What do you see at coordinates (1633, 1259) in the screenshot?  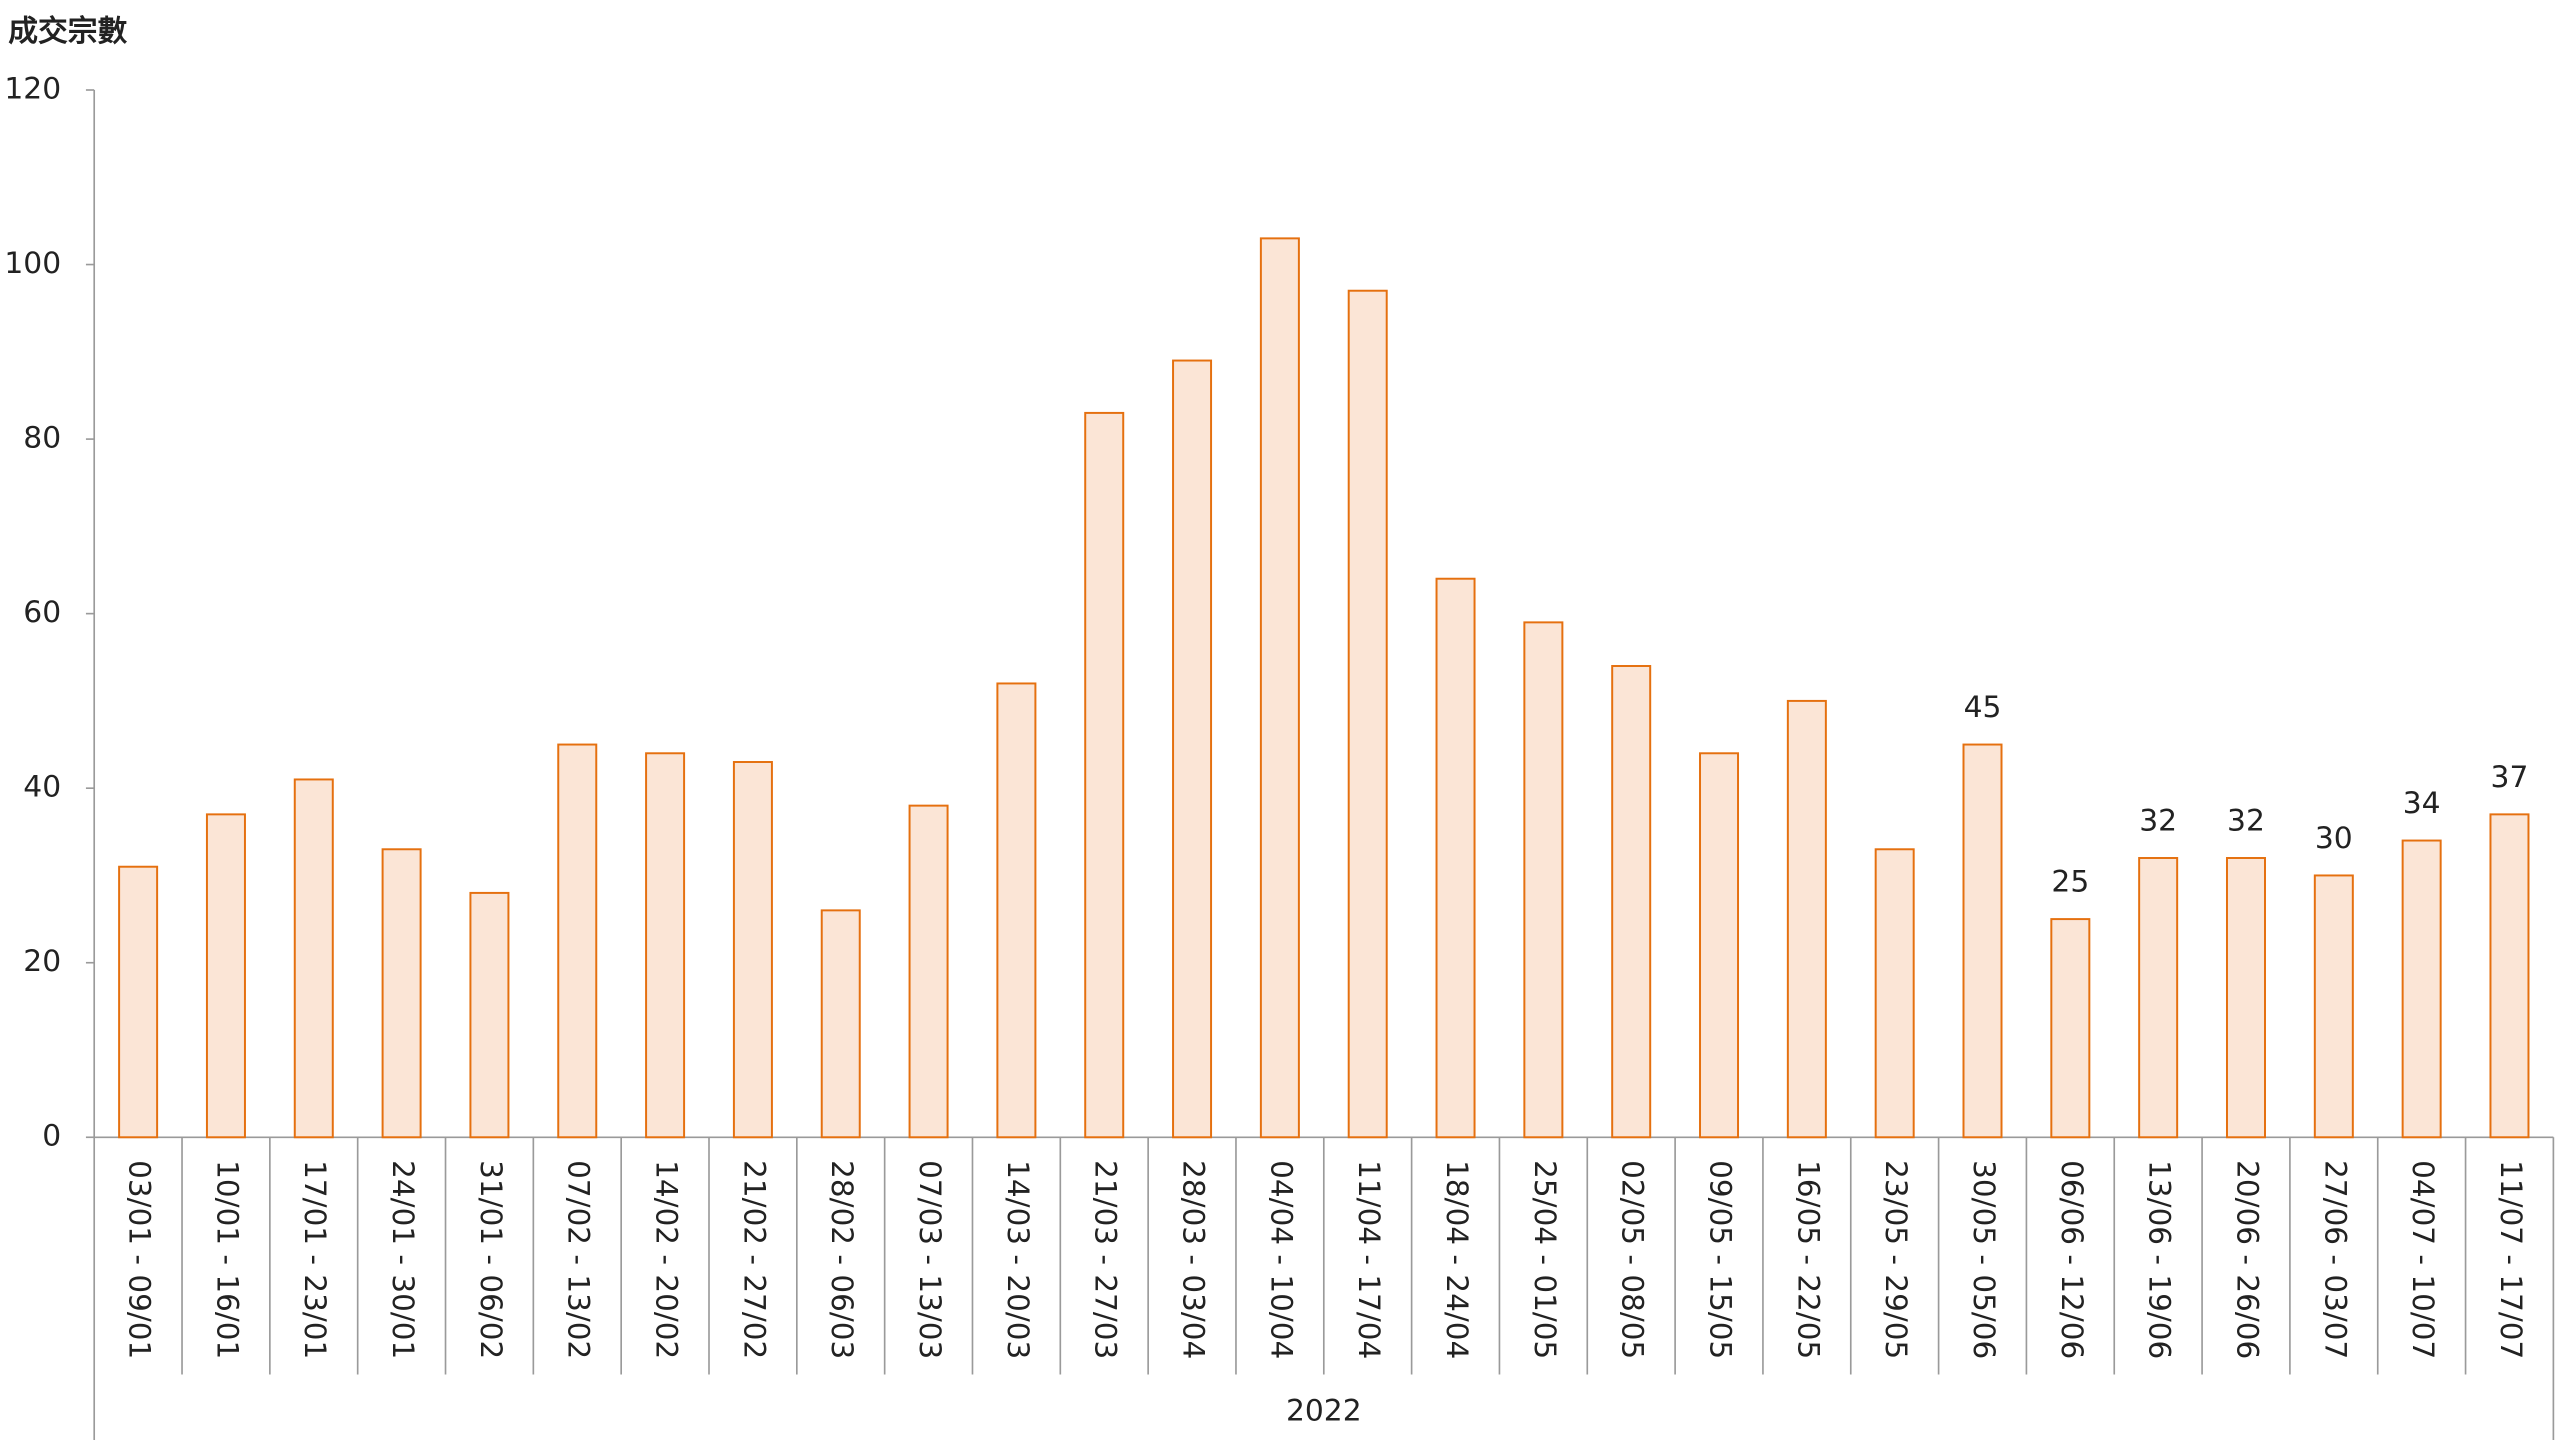 I see `x-tick-label: 02/05 - 08/05` at bounding box center [1633, 1259].